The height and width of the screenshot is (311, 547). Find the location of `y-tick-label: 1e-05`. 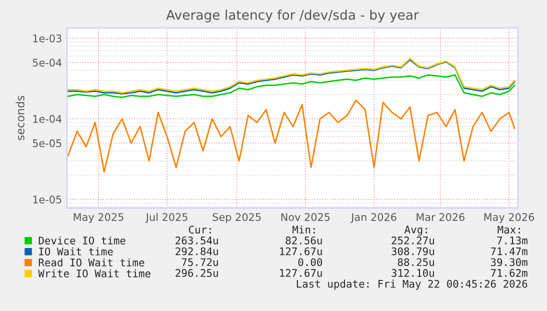

y-tick-label: 1e-05 is located at coordinates (47, 200).